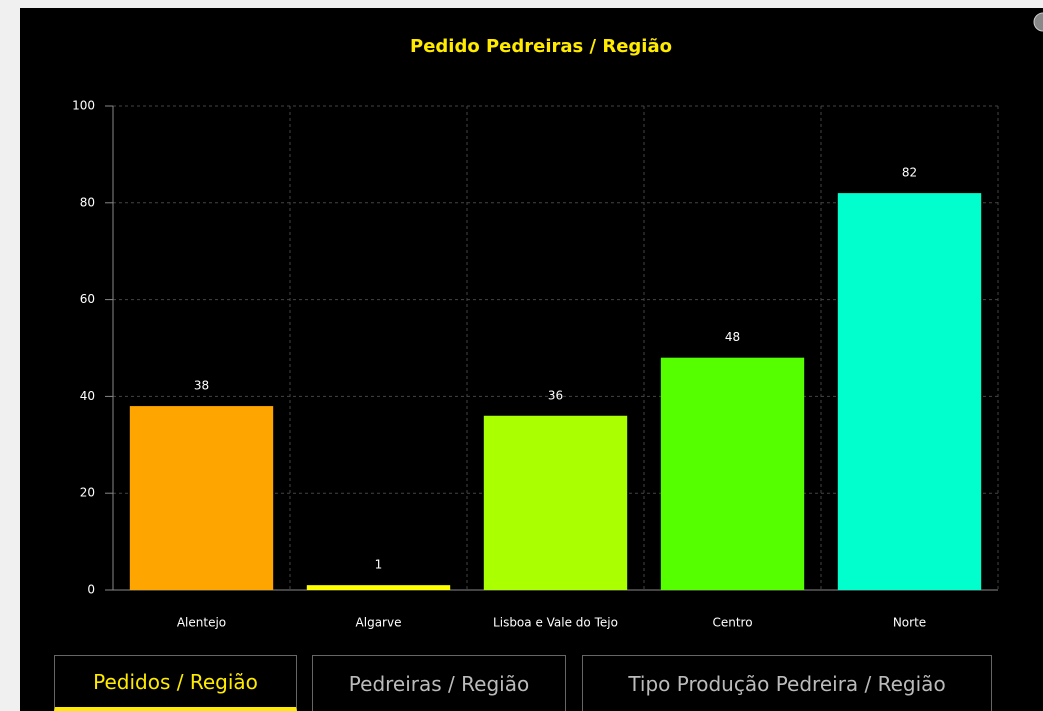  Describe the element at coordinates (175, 683) in the screenshot. I see `tab: Pedidos / Região` at that location.